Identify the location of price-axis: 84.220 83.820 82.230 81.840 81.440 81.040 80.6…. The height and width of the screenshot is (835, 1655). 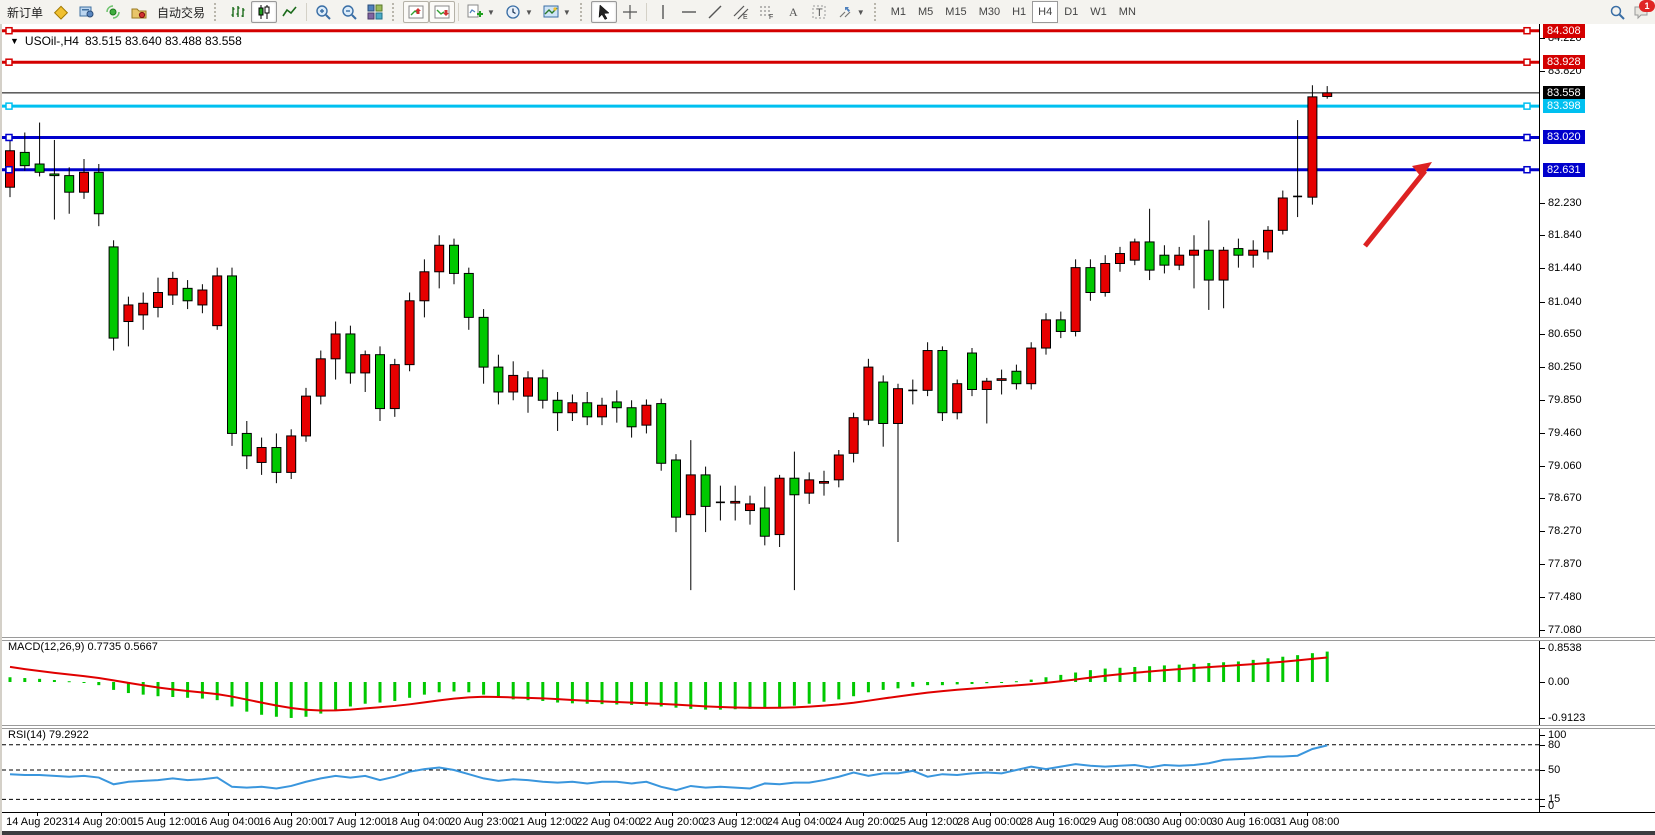
(1597, 426).